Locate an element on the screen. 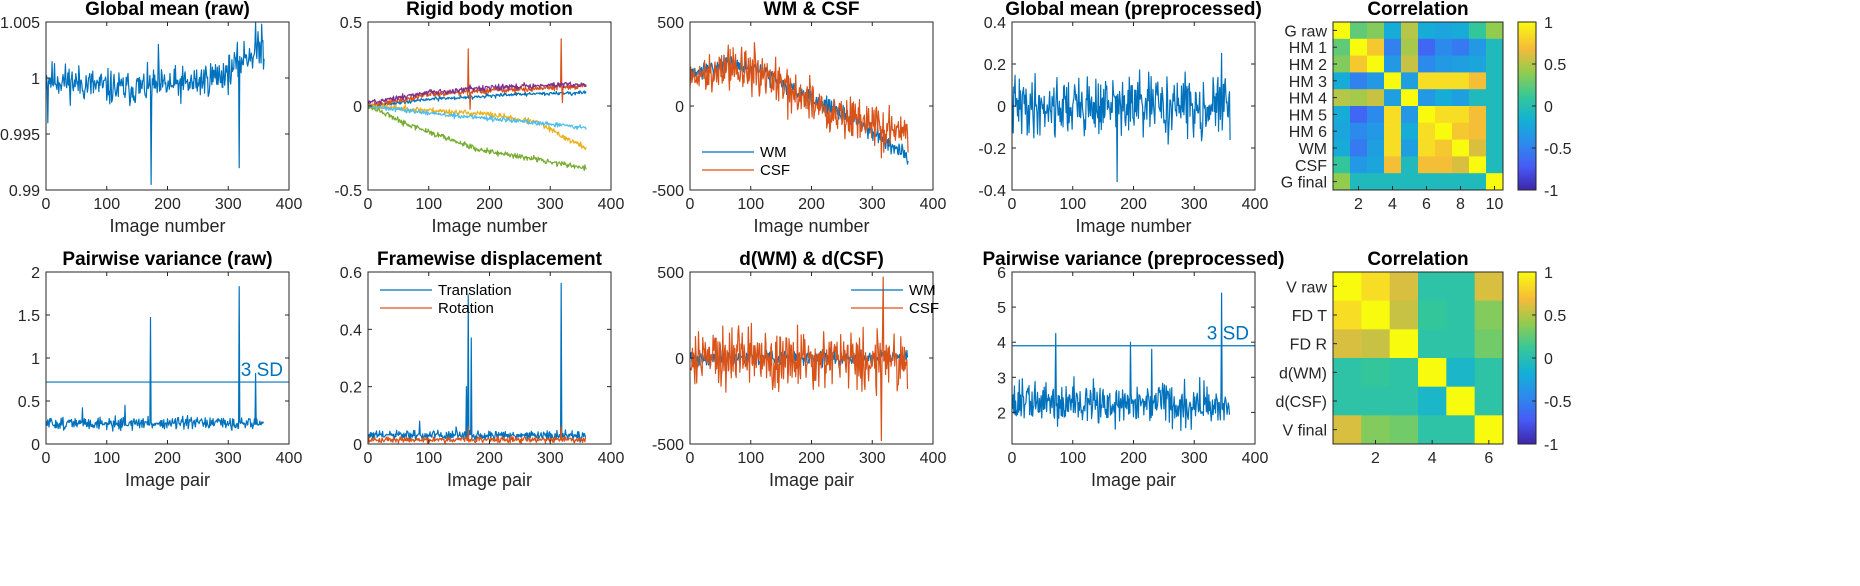  legend-label: CSF is located at coordinates (924, 308).